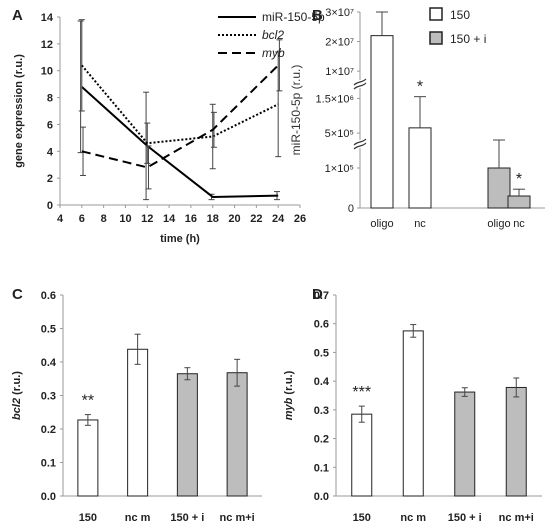  What do you see at coordinates (362, 518) in the screenshot?
I see `d-x-tick-label: 150` at bounding box center [362, 518].